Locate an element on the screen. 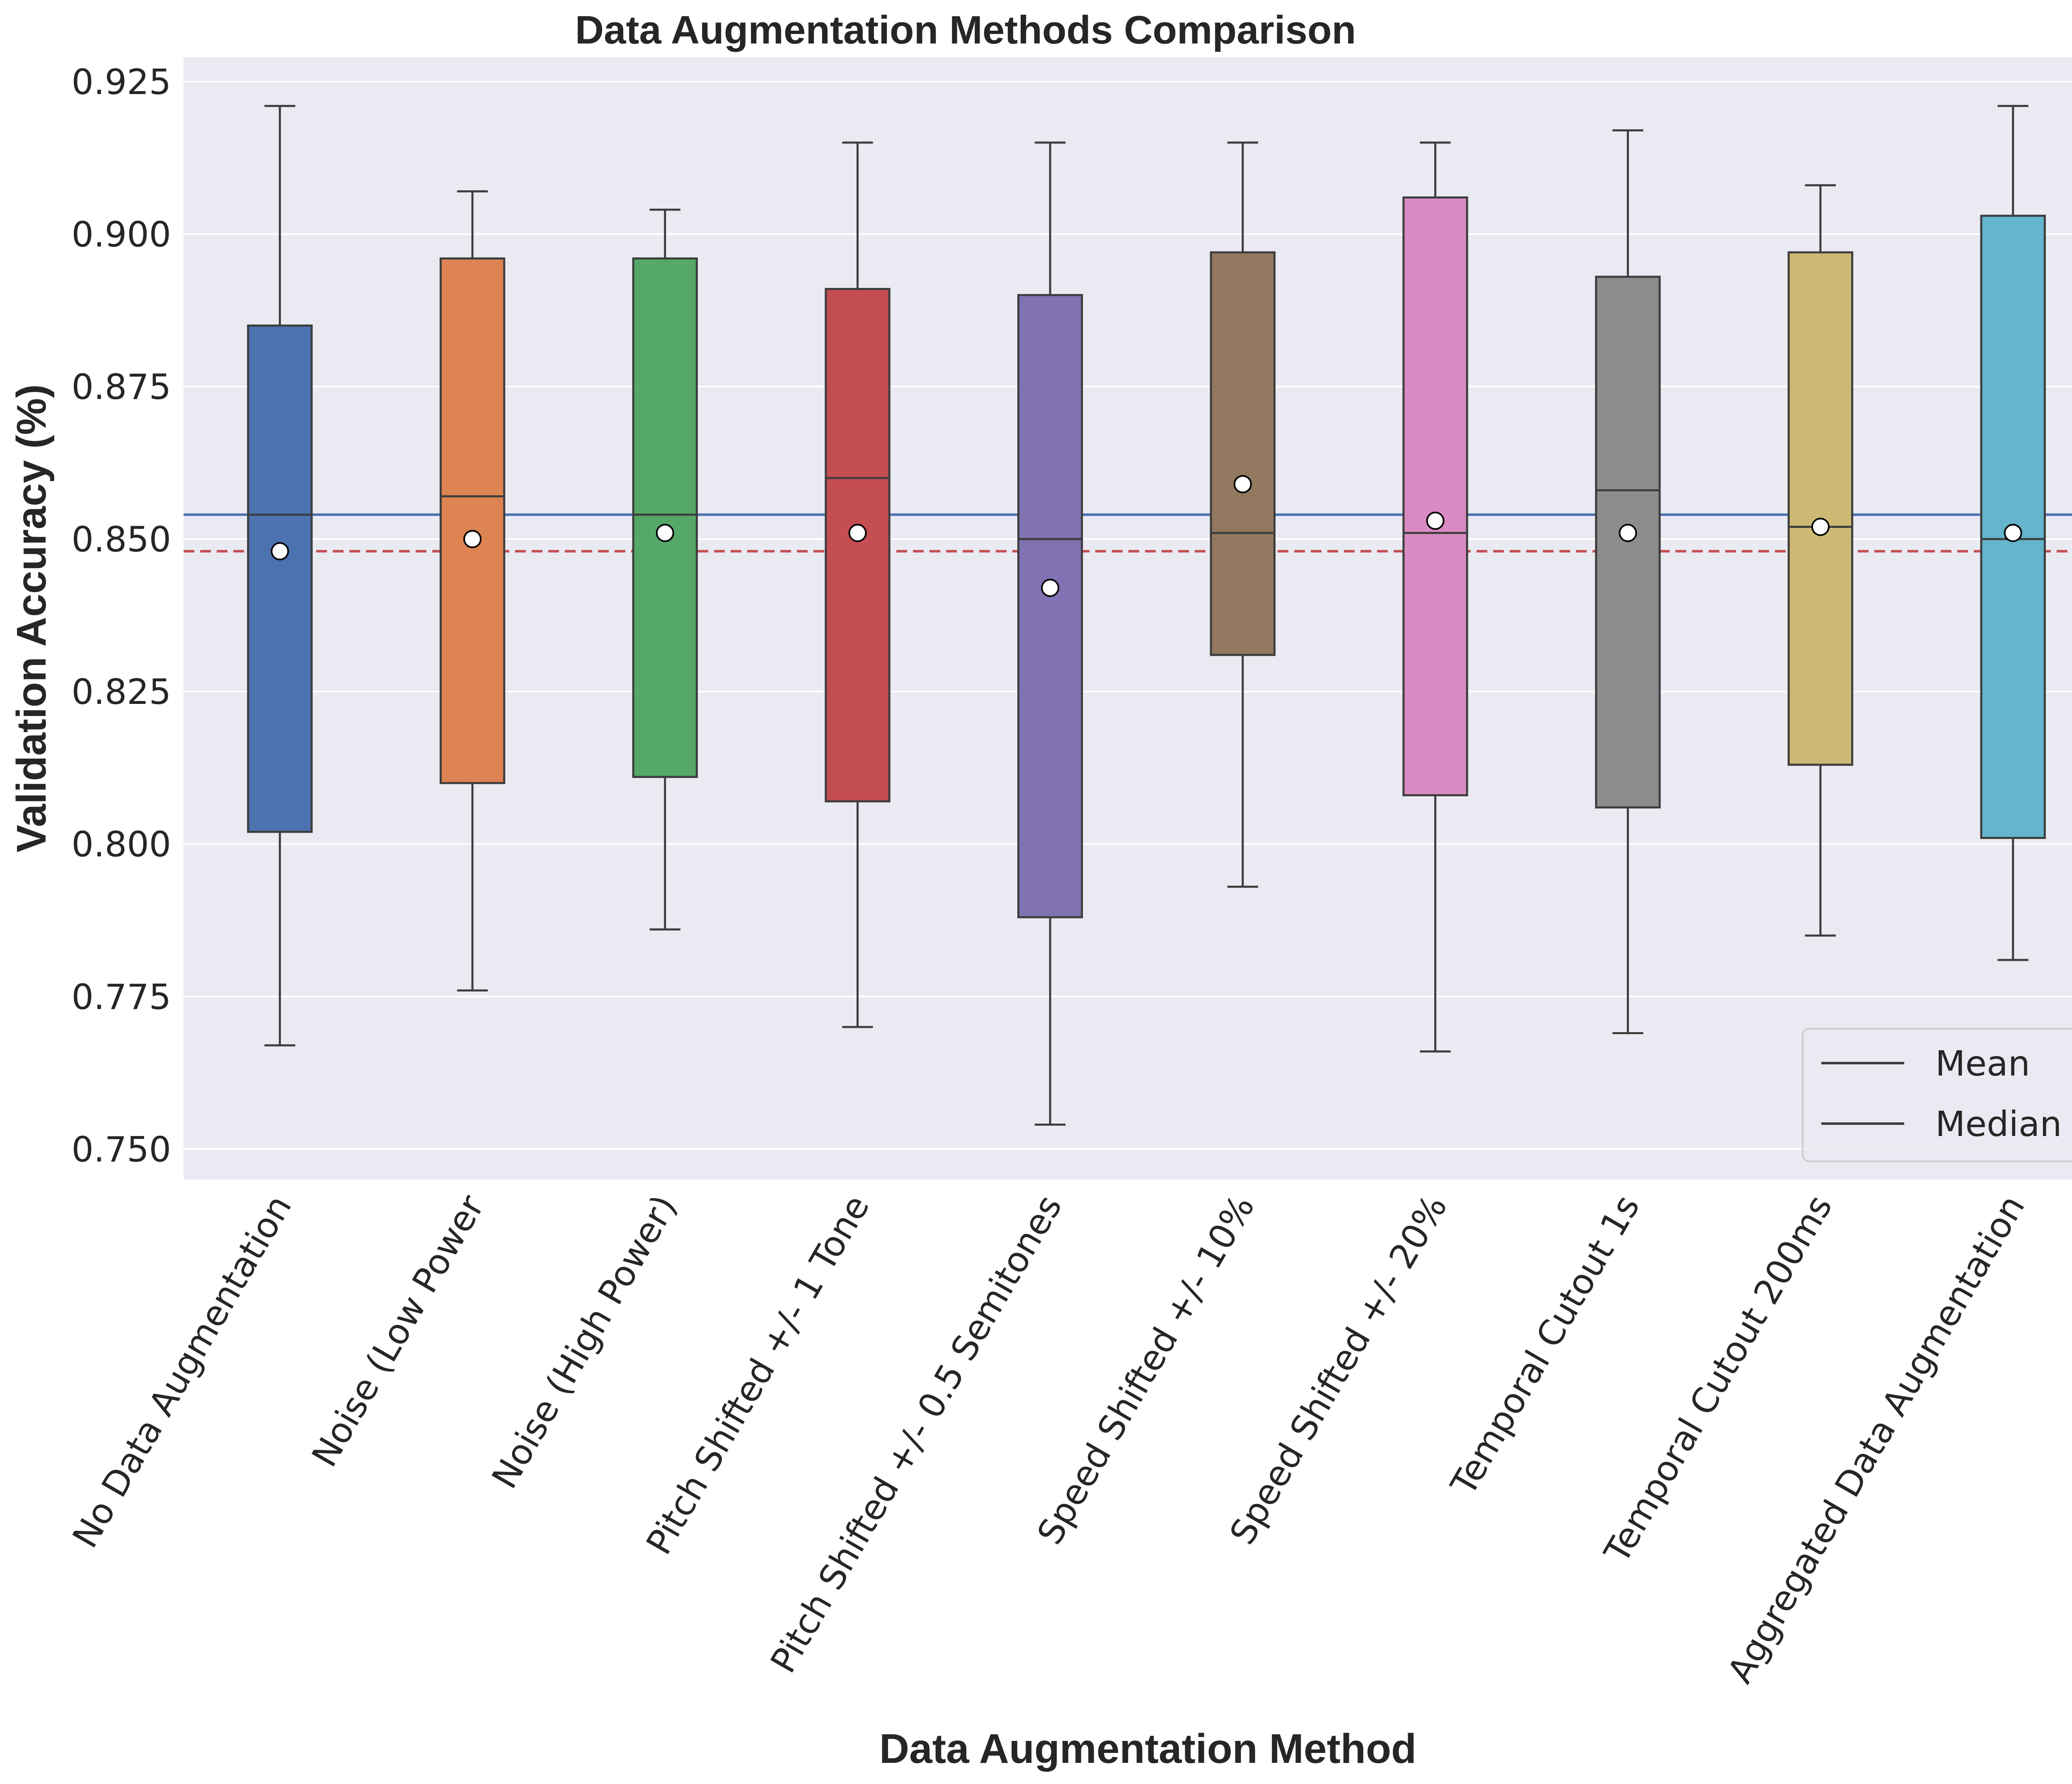  legend: Mean Median is located at coordinates (1937, 1095).